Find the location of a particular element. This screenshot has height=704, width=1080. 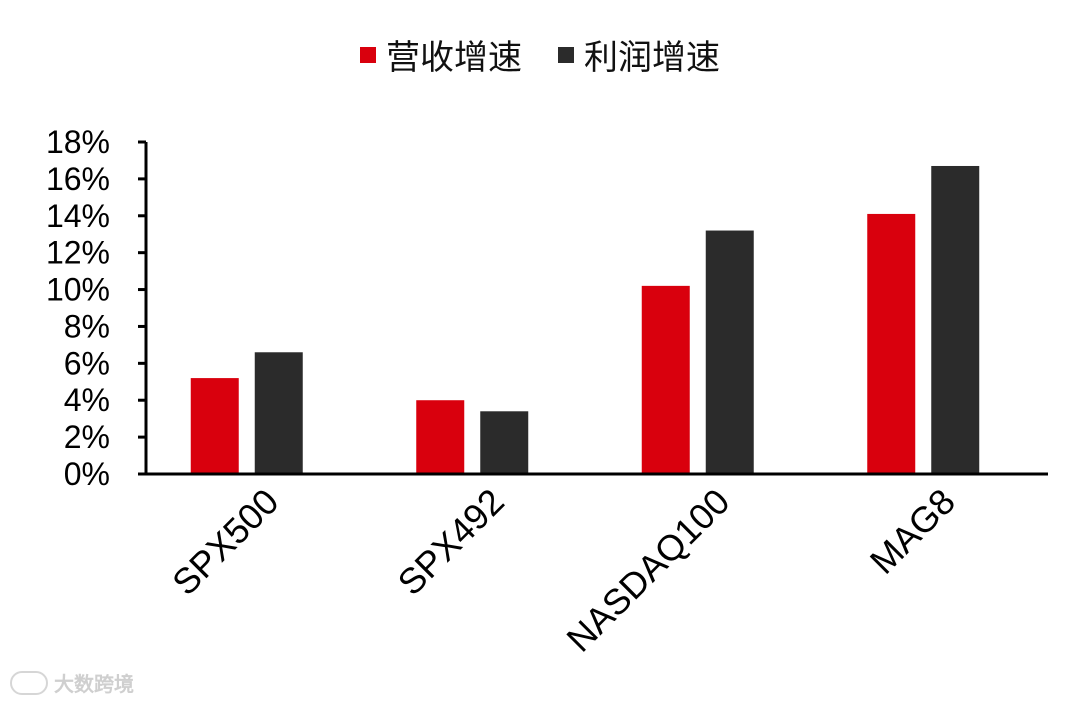

x-tick-label: SPX500 is located at coordinates (225, 542).